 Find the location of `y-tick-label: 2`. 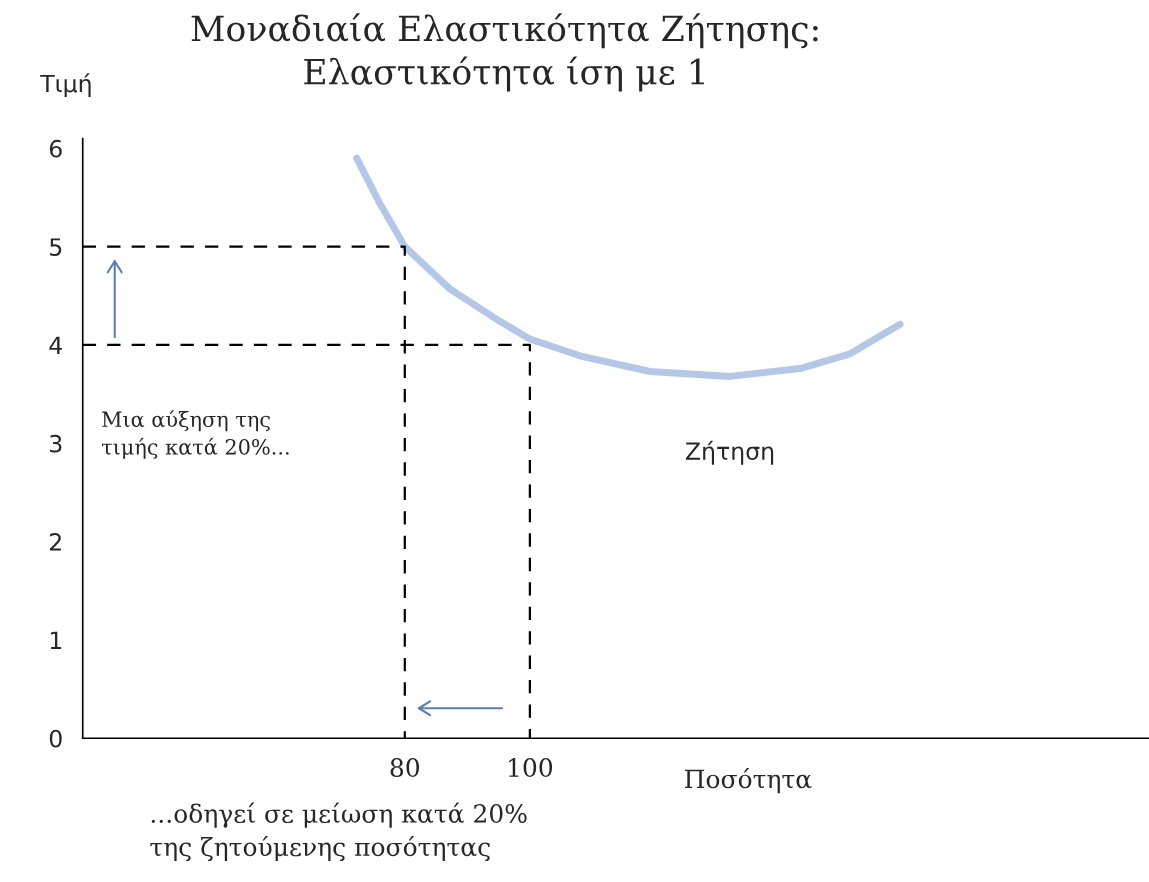

y-tick-label: 2 is located at coordinates (55, 542).